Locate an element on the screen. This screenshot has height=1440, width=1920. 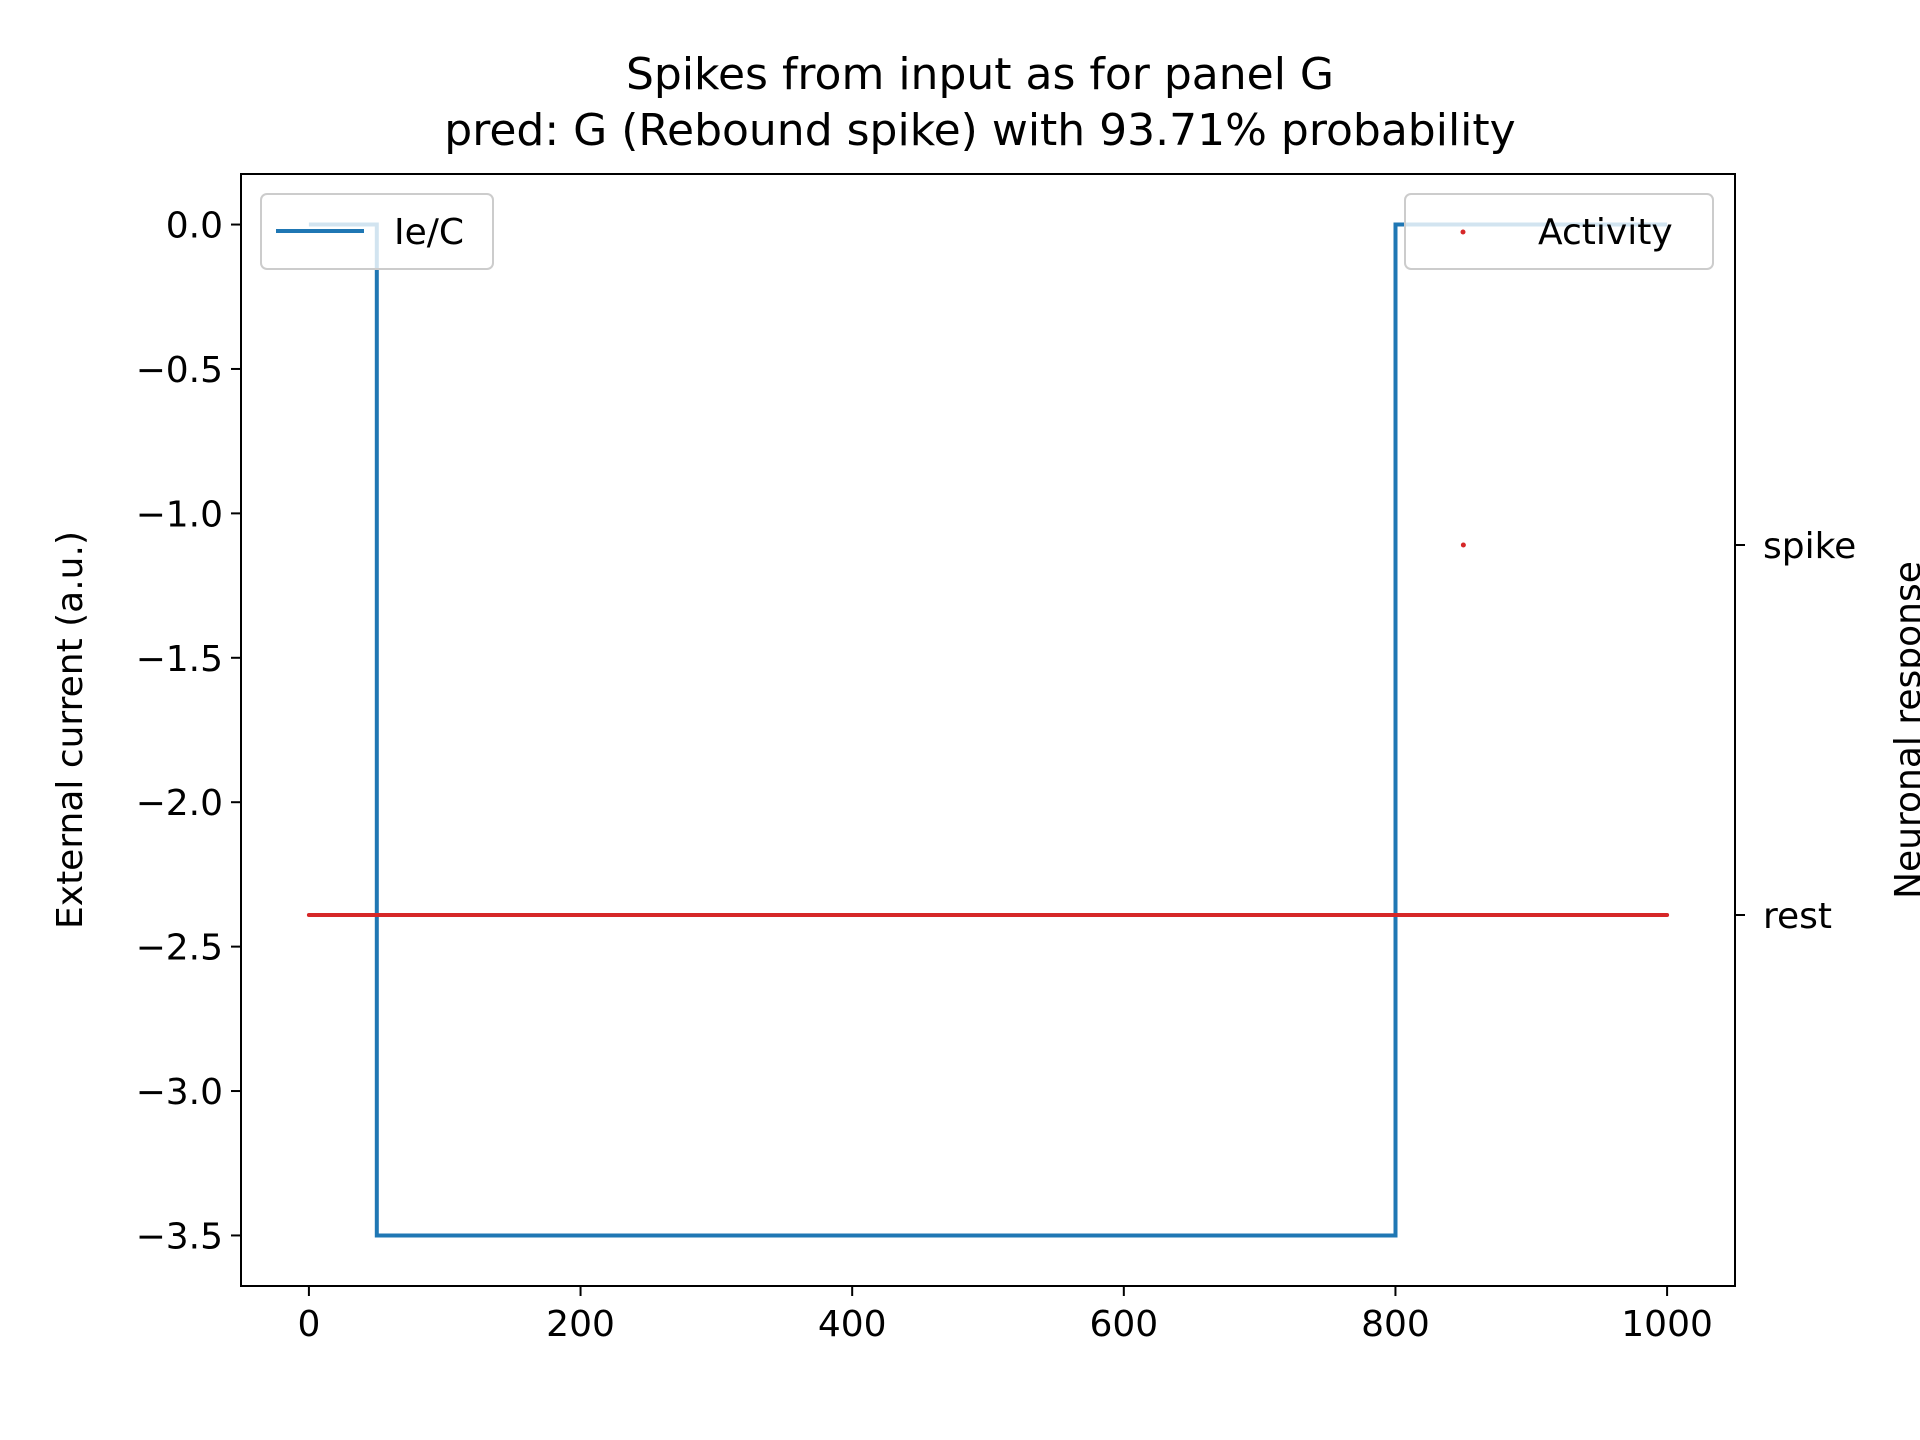
y-tick-label: −3.0 is located at coordinates (179, 1092).